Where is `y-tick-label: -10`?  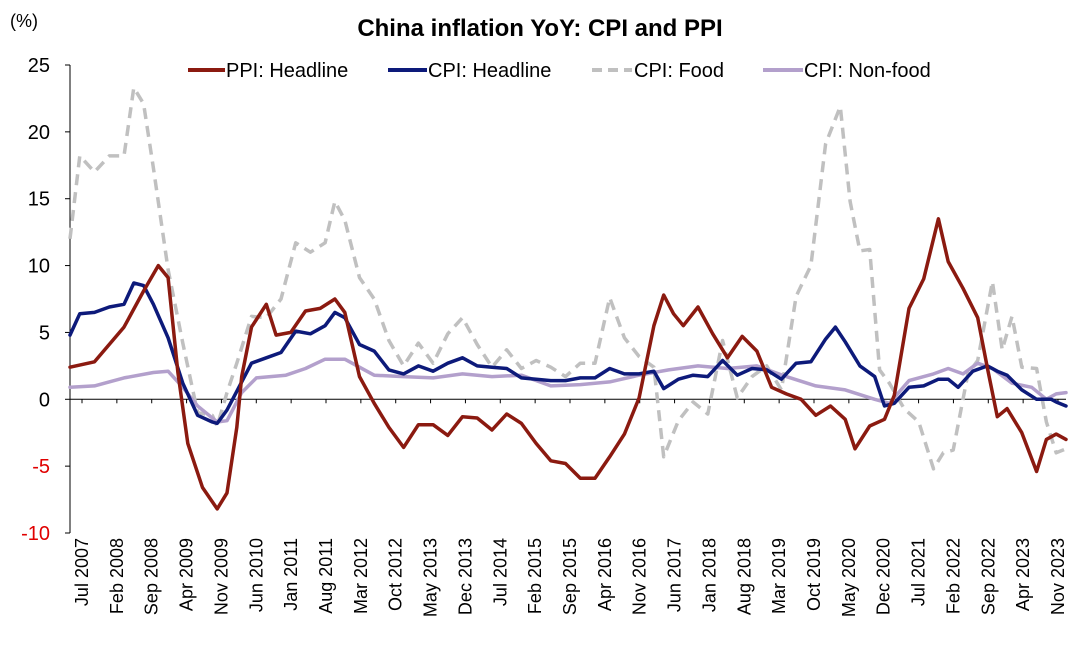
y-tick-label: -10 is located at coordinates (35, 534).